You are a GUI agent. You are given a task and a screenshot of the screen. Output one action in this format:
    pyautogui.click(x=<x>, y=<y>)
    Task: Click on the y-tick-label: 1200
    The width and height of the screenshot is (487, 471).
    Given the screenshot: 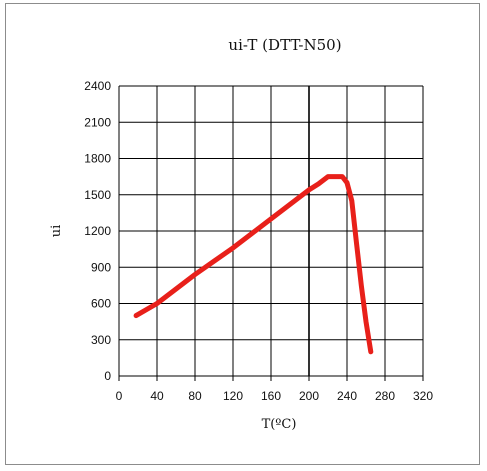 What is the action you would take?
    pyautogui.click(x=97, y=231)
    